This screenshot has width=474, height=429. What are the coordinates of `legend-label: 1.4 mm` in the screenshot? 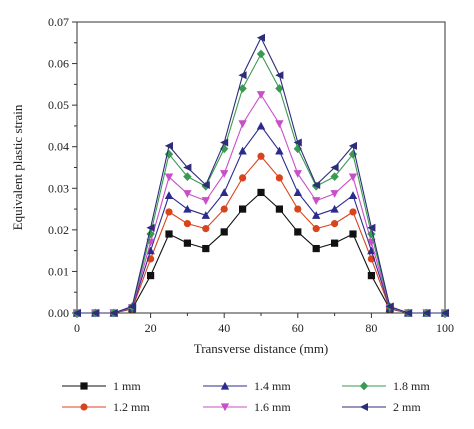 It's located at (272, 386).